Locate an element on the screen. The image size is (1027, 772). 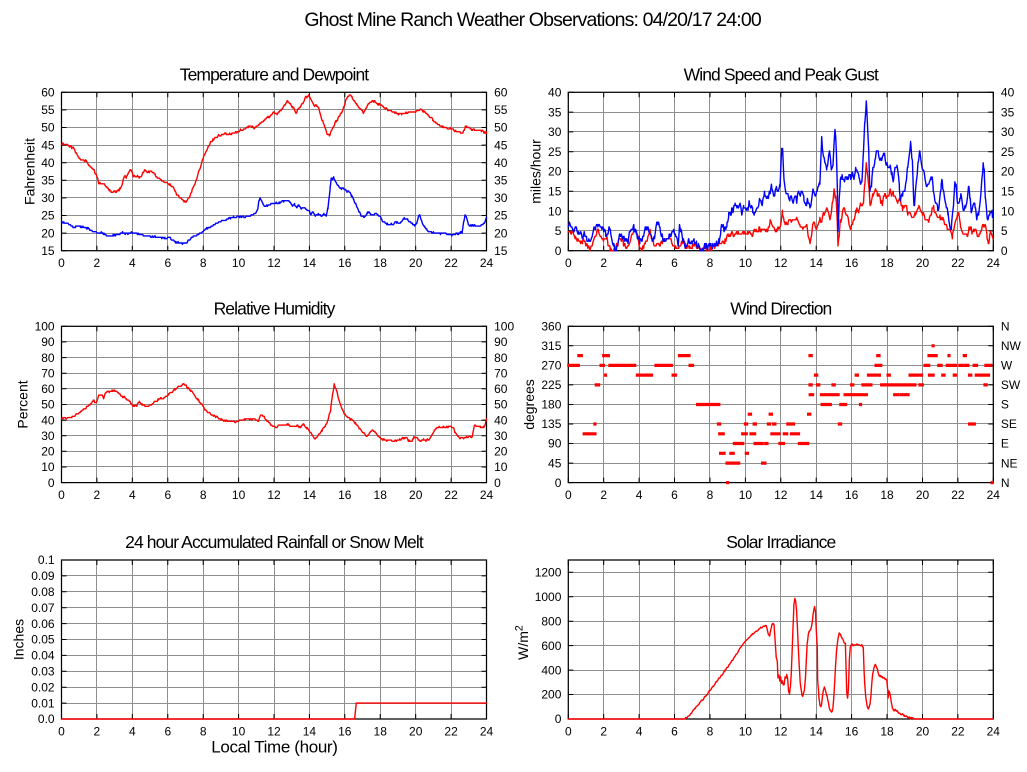
svg-text: 70 is located at coordinates (48, 373).